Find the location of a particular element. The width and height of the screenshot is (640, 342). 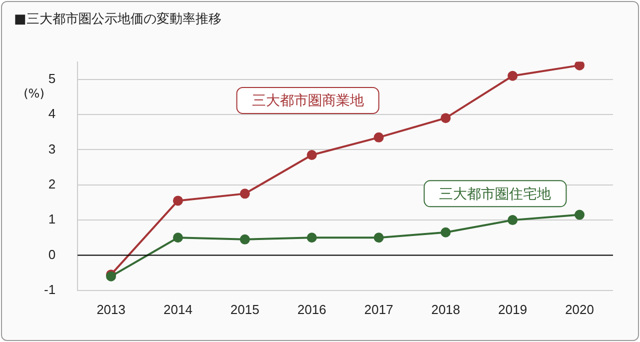

chart-title: ■三大都市圏公示地価の変動率推移 is located at coordinates (118, 19).